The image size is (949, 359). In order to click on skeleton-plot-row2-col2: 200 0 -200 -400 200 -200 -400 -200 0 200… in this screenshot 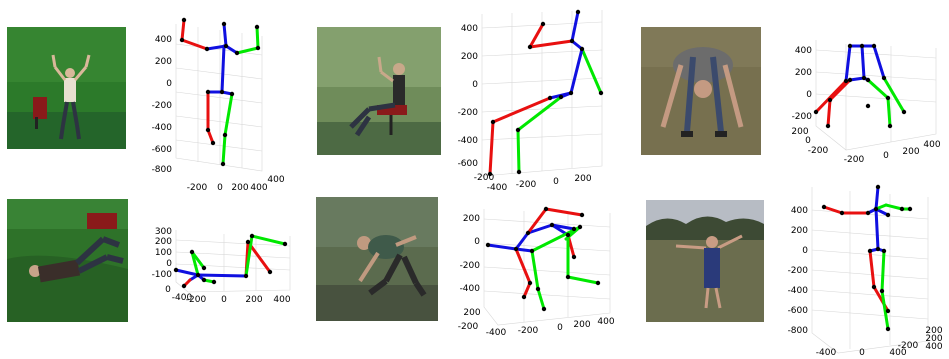, I will do `click(535, 272)`.